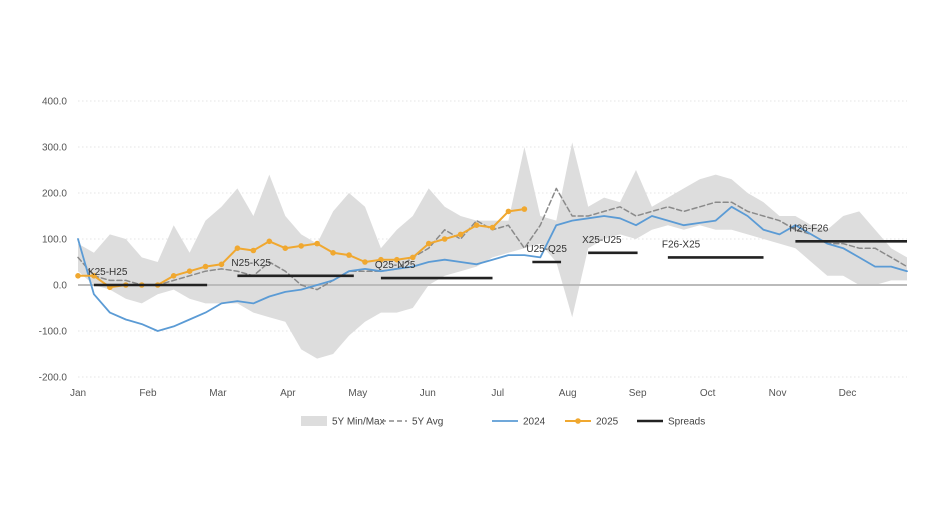 This screenshot has height=530, width=940. Describe the element at coordinates (428, 393) in the screenshot. I see `x-tick-label: Jun` at that location.